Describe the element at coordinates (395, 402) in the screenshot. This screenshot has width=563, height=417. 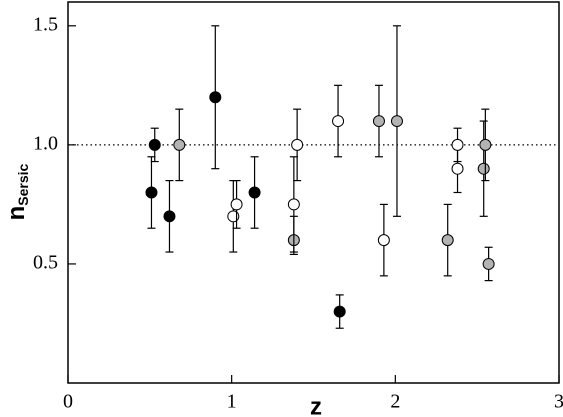
I see `x-tick-label: 2` at that location.